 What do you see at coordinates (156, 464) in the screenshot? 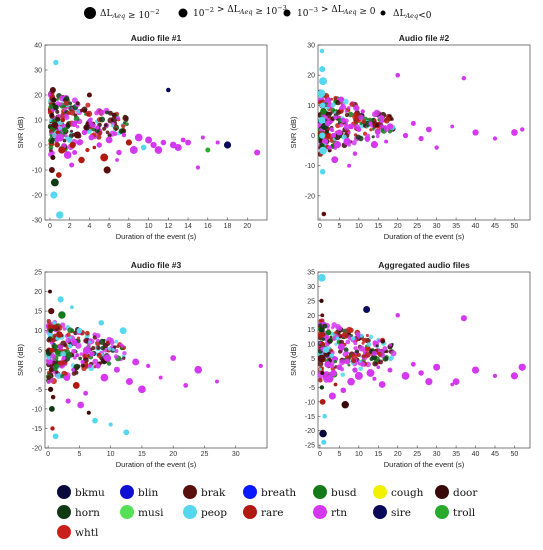
I see `x-axis-label: Duration of the event (s)` at bounding box center [156, 464].